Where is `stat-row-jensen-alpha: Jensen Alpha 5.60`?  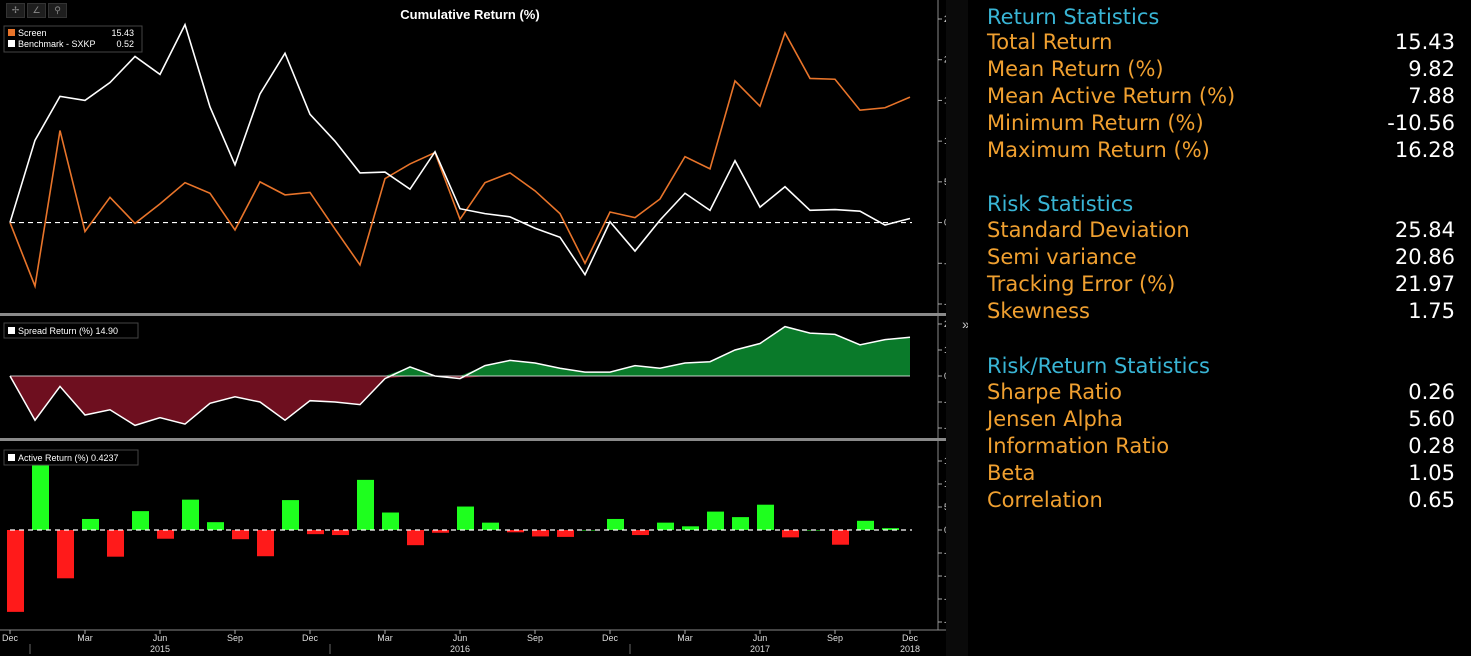 stat-row-jensen-alpha: Jensen Alpha 5.60 is located at coordinates (1221, 420).